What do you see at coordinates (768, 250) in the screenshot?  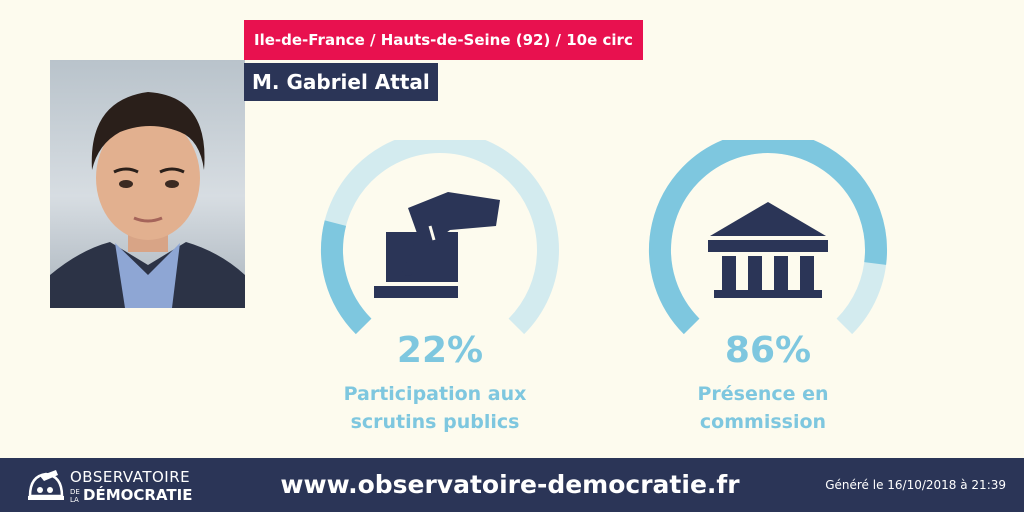 I see `parliament-building-icon` at bounding box center [768, 250].